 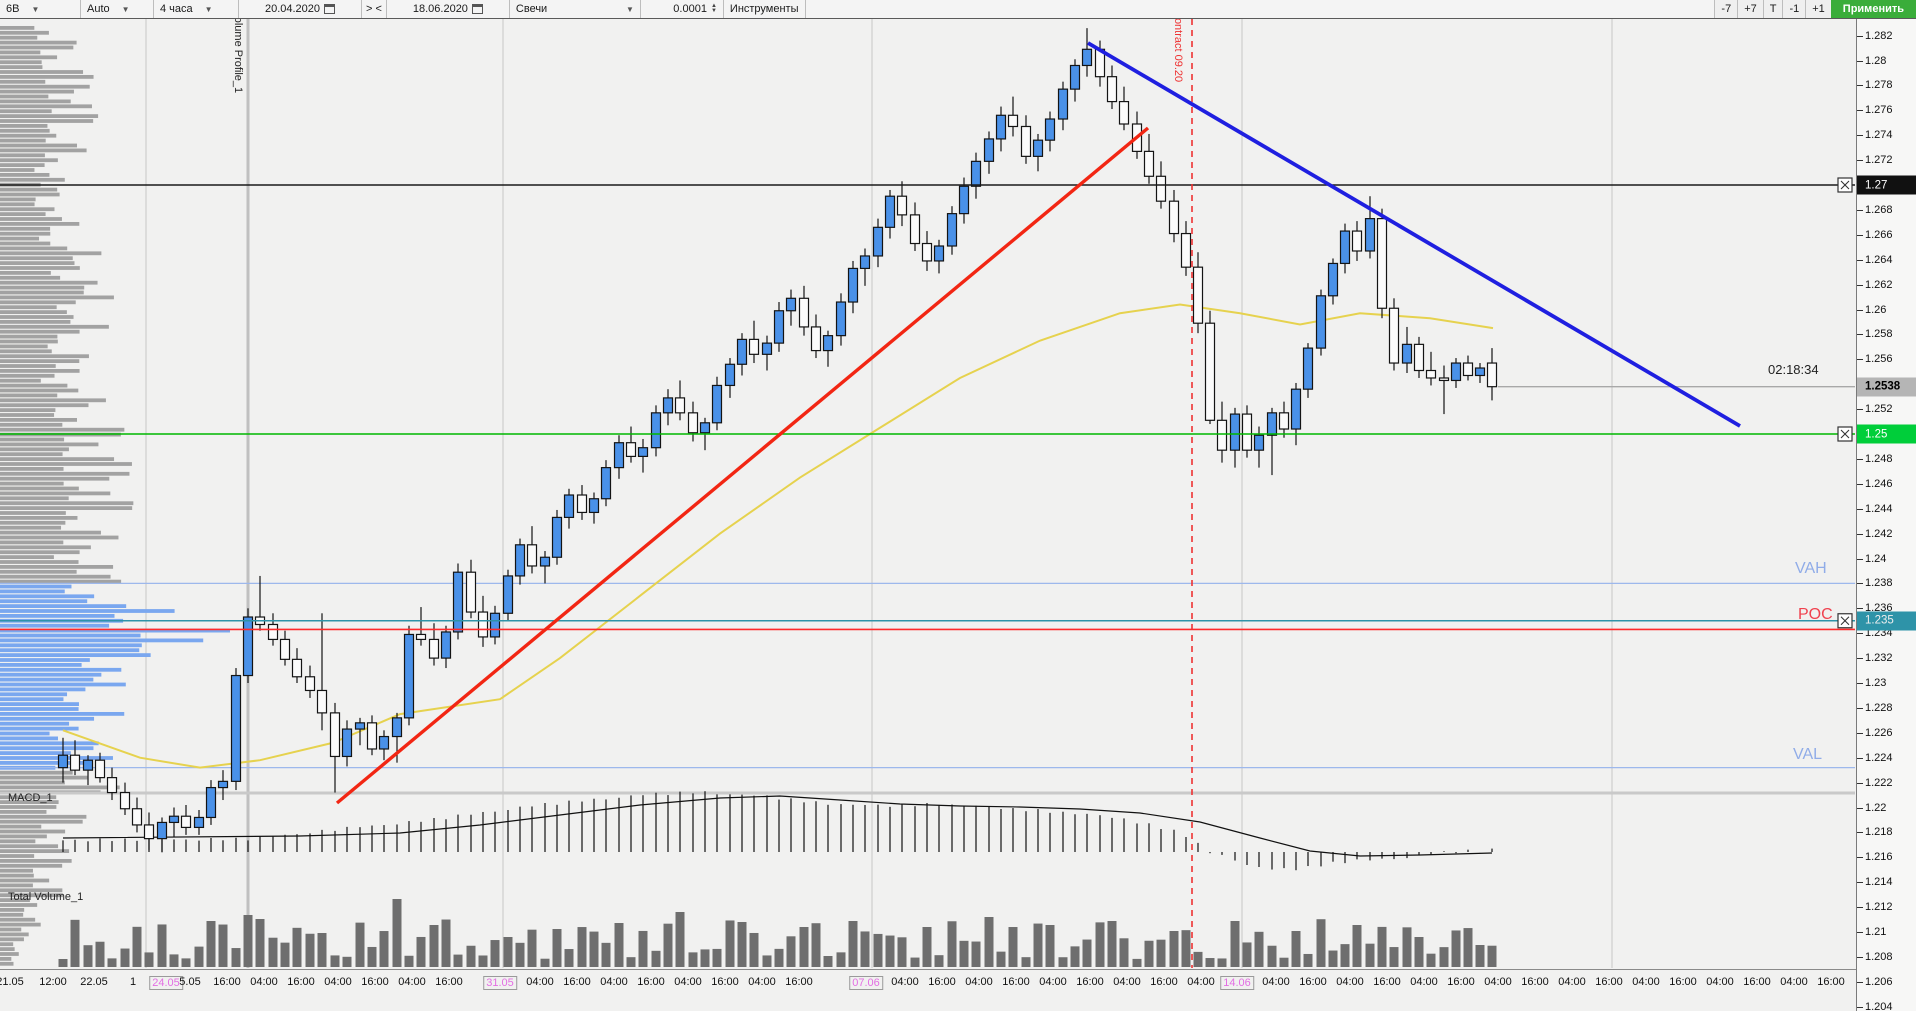 What do you see at coordinates (374, 9) in the screenshot?
I see `range-shift-buttons: > <` at bounding box center [374, 9].